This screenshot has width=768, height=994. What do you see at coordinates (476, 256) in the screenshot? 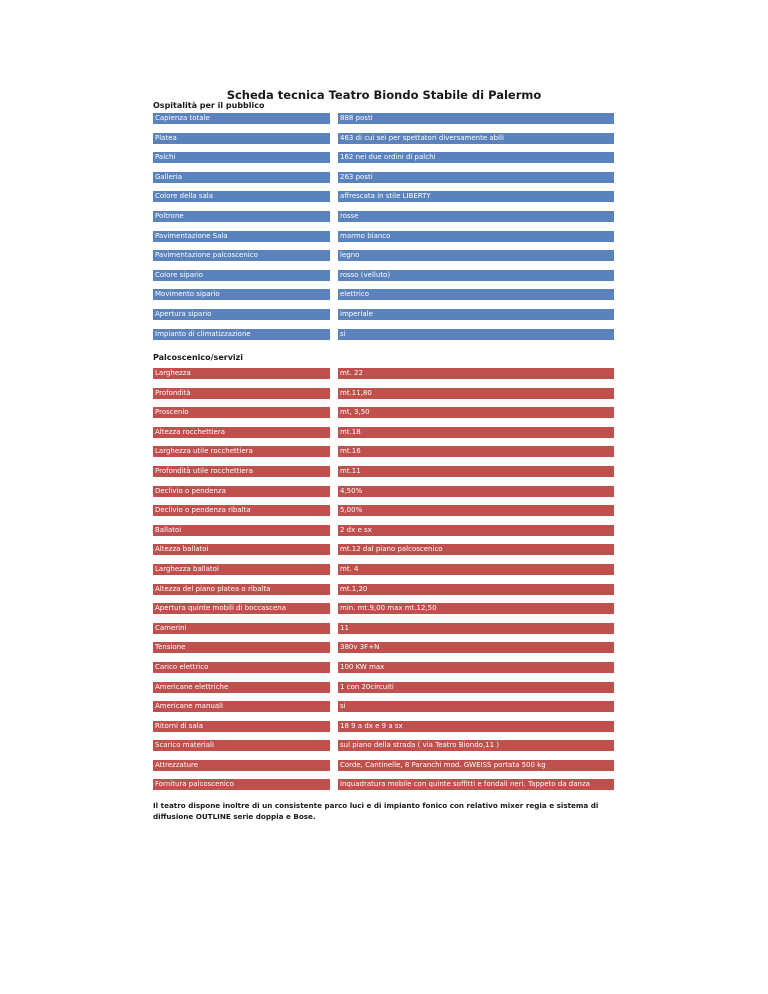
I see `row-value: legno` at bounding box center [476, 256].